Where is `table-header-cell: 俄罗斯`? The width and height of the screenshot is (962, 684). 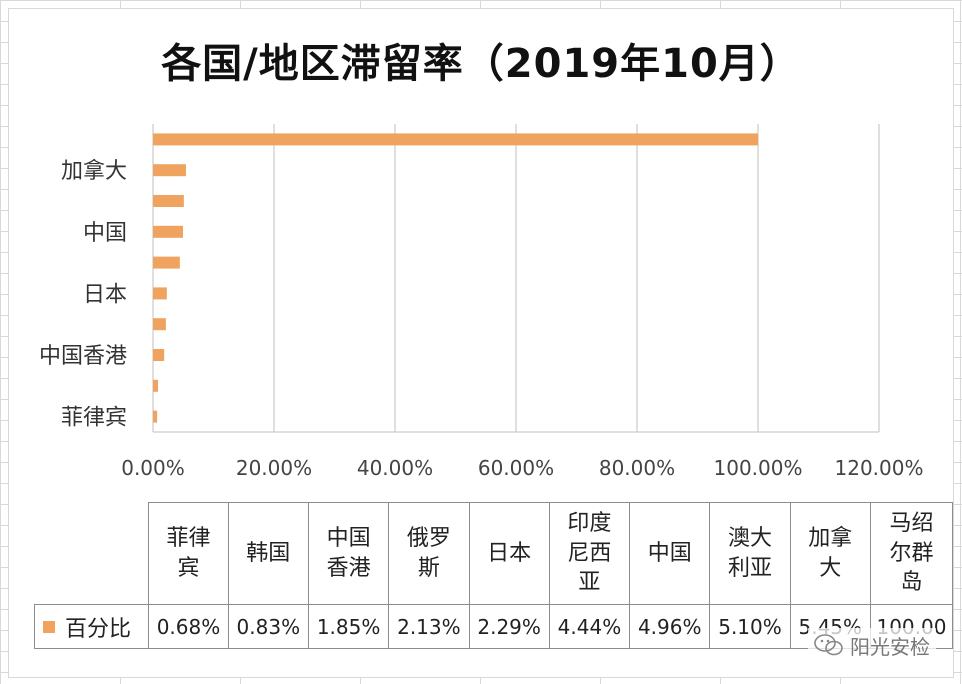
table-header-cell: 俄罗斯 is located at coordinates (429, 553).